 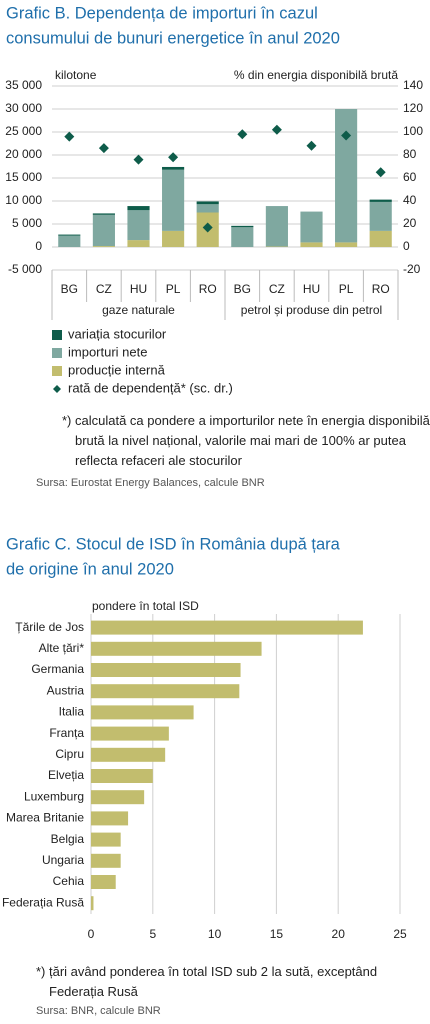 I want to click on y-tick-label: Marea Britanie, so click(x=45, y=818).